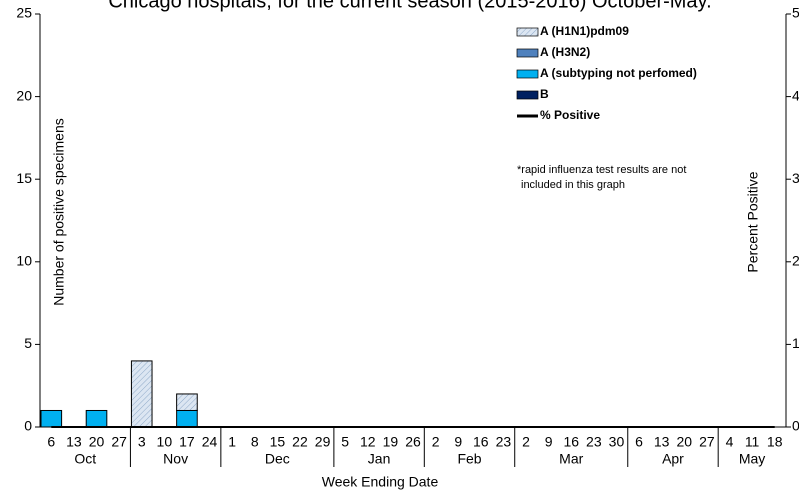 This screenshot has width=799, height=491. I want to click on x-tick-label: 24, so click(210, 442).